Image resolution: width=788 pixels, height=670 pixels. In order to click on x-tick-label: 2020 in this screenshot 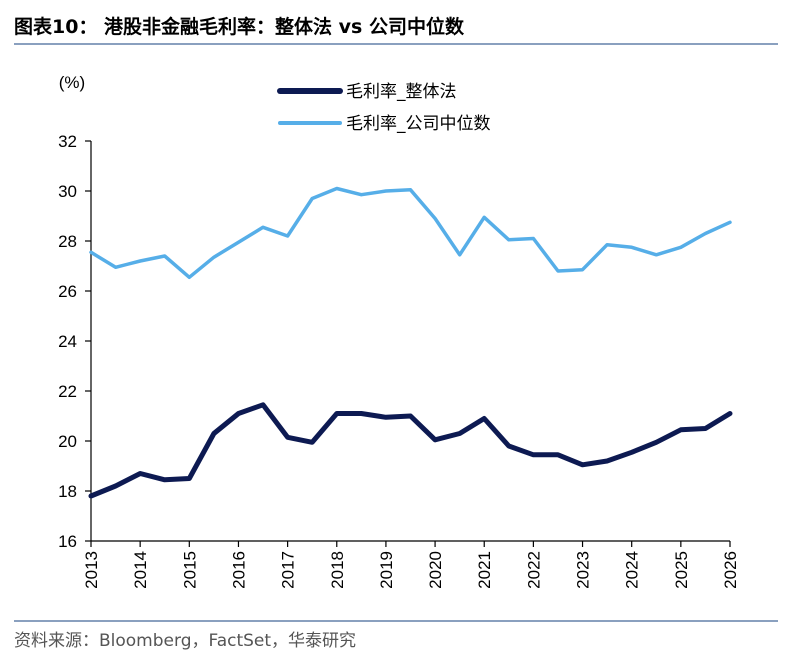, I will do `click(435, 570)`.